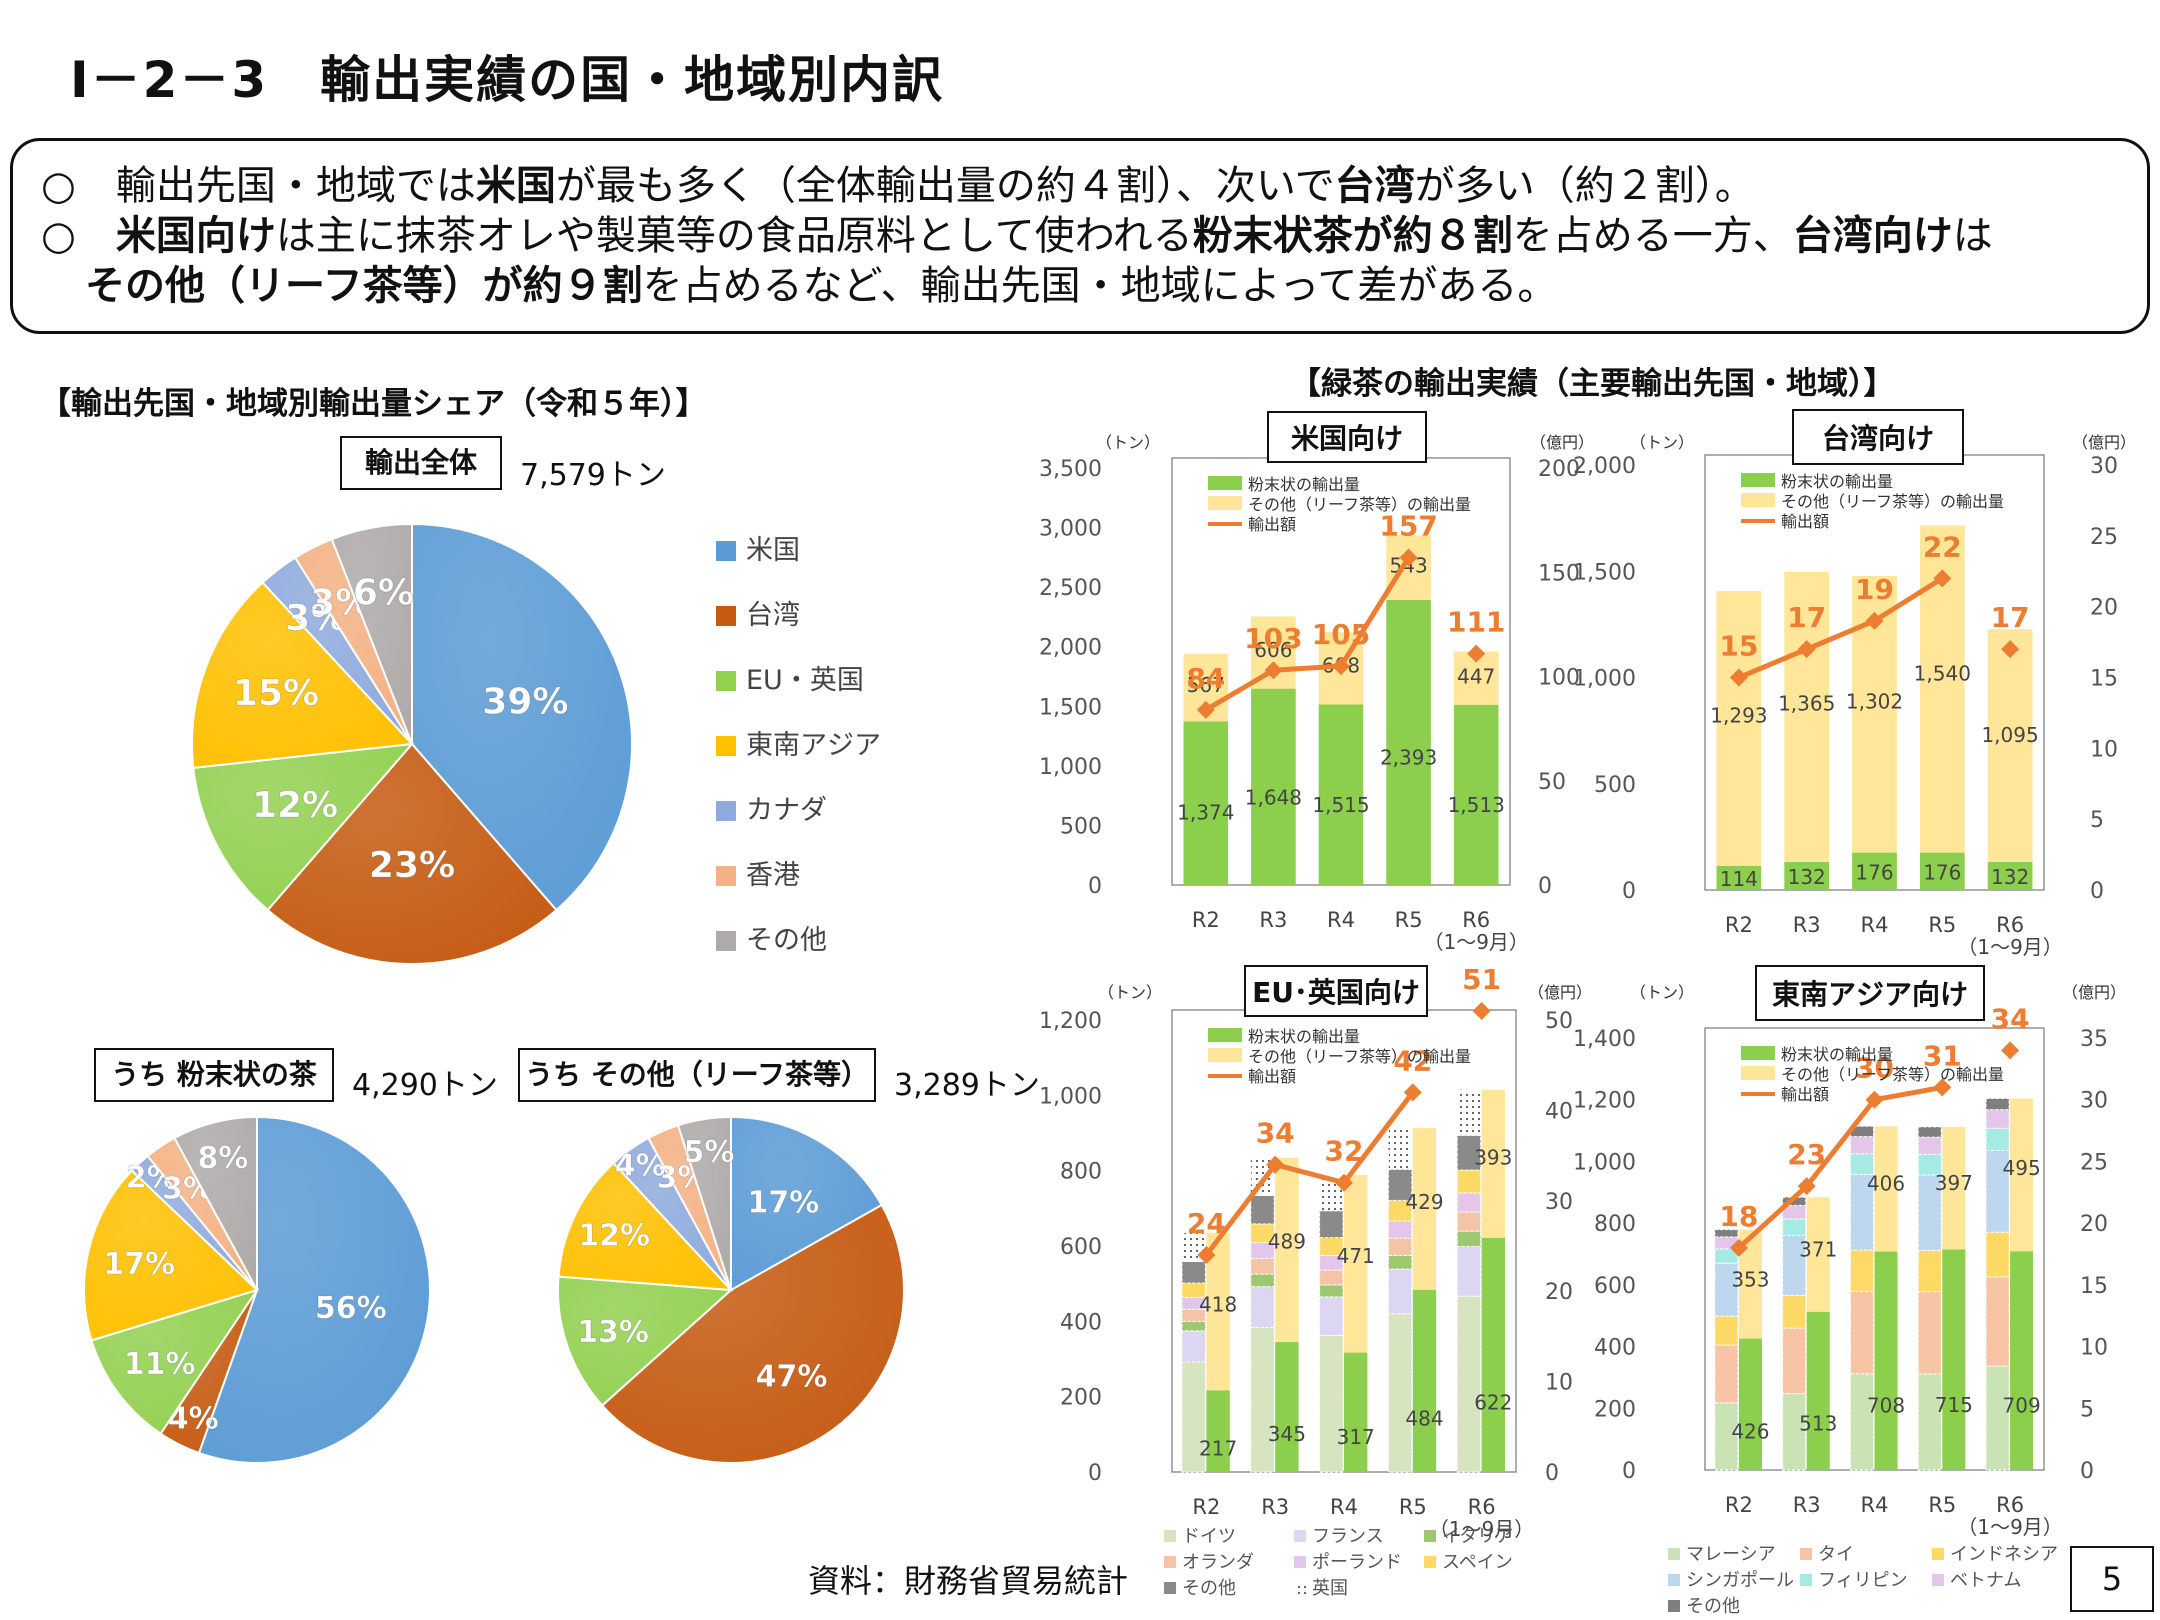  Describe the element at coordinates (1738, 716) in the screenshot. I see `bar-other-label: 1,293` at that location.